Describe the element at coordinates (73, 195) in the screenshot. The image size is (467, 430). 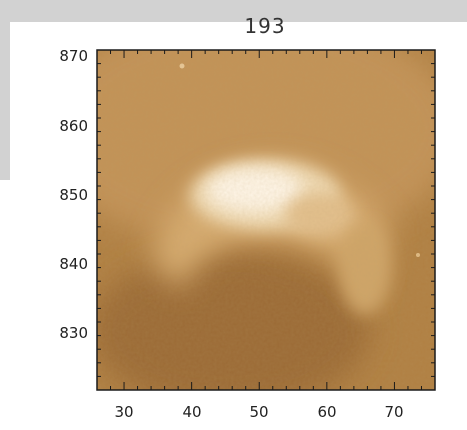
I see `y-tick-label: 850` at that location.